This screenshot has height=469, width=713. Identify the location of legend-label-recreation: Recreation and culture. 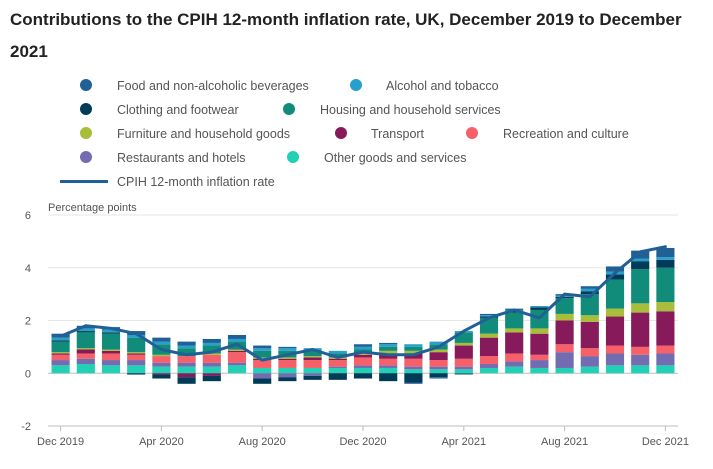
(566, 134).